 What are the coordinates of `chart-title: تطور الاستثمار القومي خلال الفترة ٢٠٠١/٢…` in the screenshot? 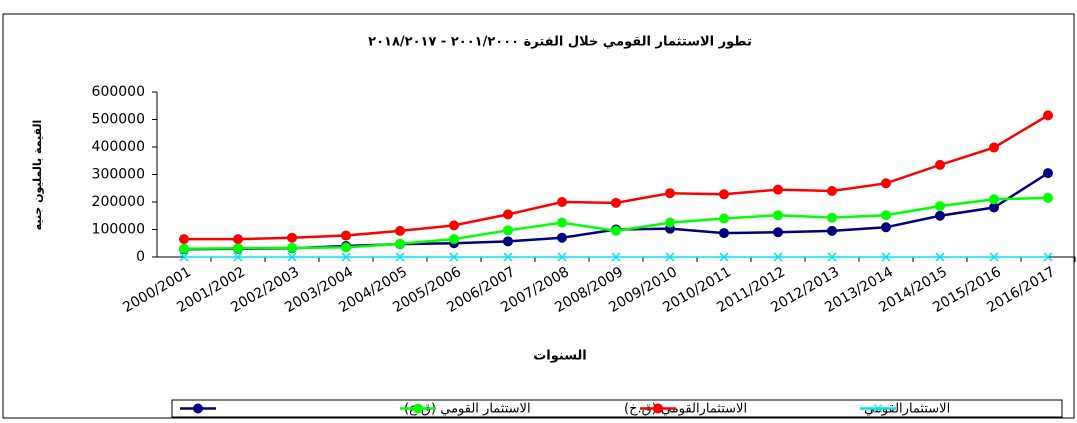 It's located at (560, 42).